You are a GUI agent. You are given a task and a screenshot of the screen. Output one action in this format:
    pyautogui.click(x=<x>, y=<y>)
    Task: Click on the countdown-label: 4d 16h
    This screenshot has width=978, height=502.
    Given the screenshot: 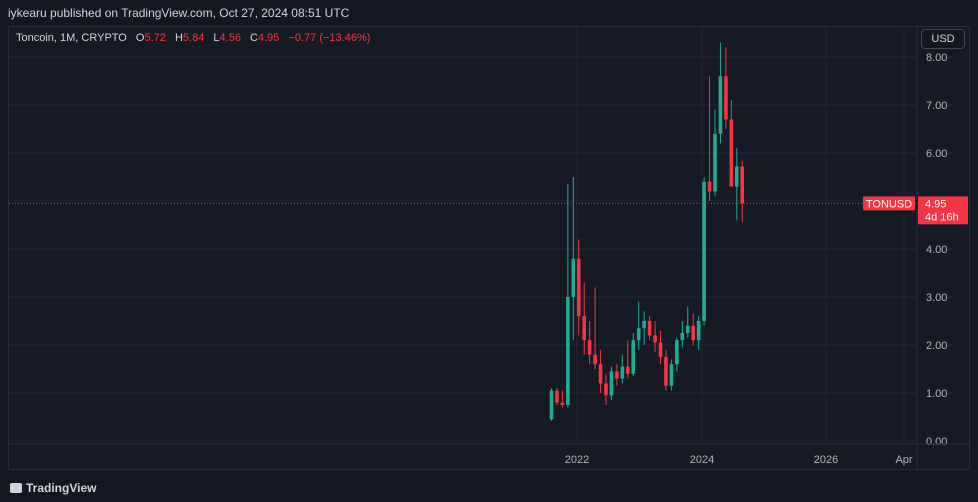 What is the action you would take?
    pyautogui.click(x=942, y=217)
    